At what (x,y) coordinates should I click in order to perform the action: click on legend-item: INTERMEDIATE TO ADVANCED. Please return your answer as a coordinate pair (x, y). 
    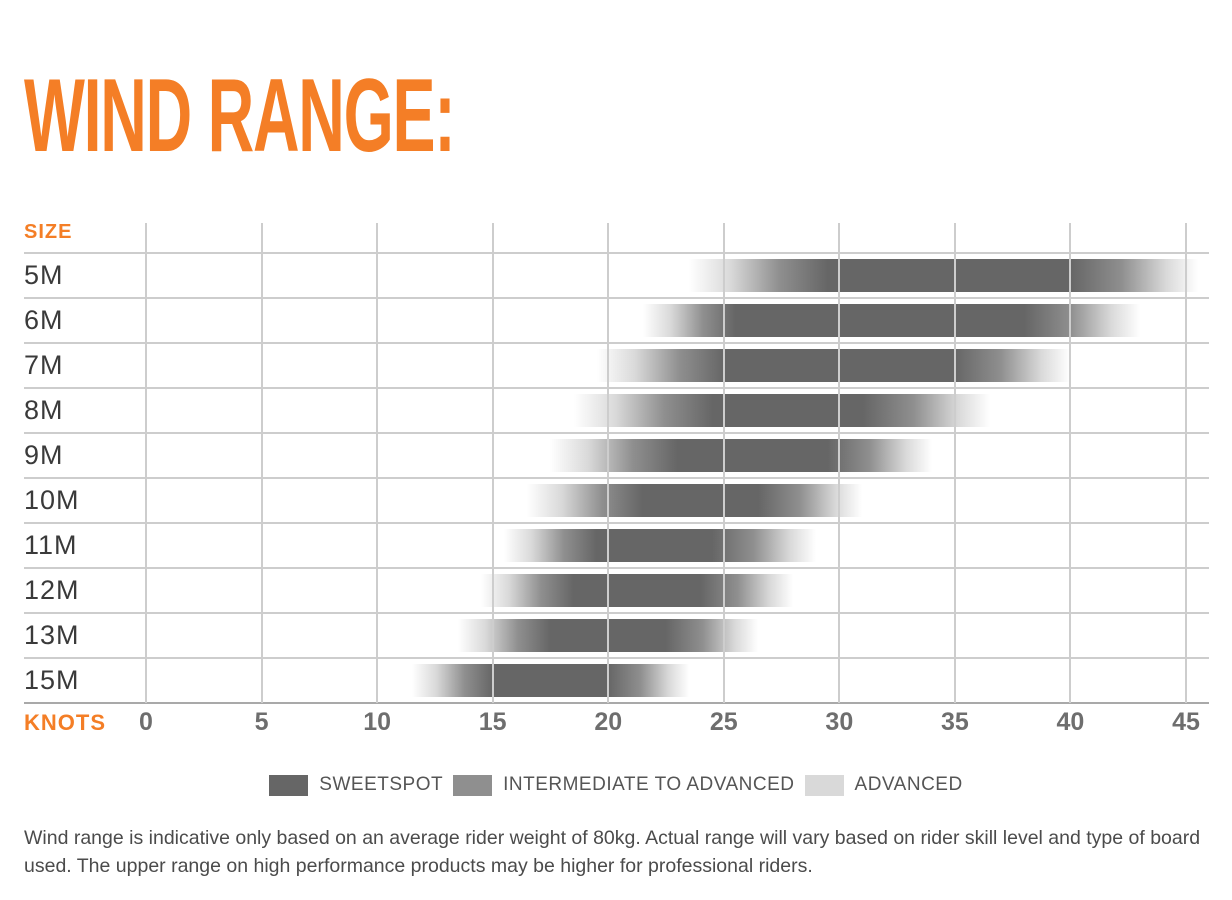
    Looking at the image, I should click on (623, 785).